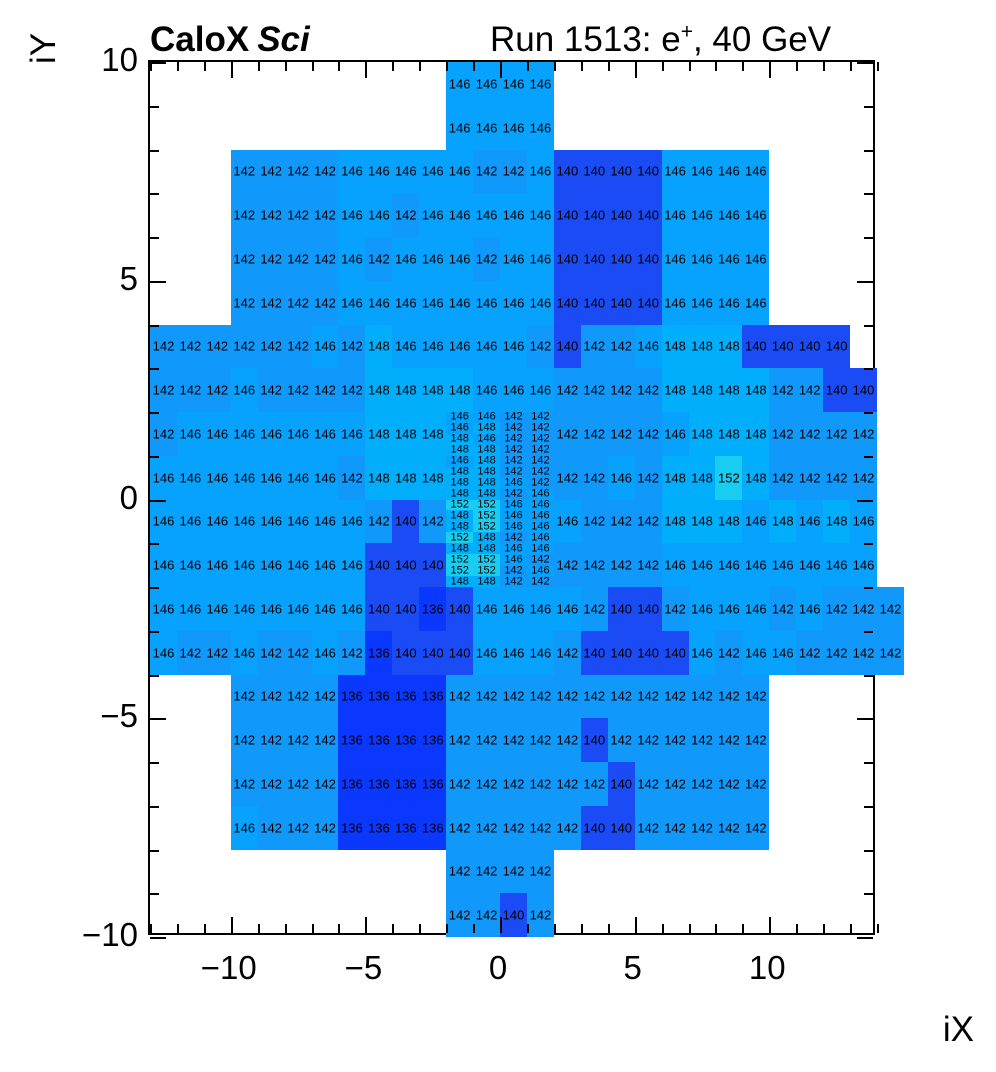 Image resolution: width=996 pixels, height=1072 pixels. Describe the element at coordinates (686, 32) in the screenshot. I see `particle-charge: +` at that location.